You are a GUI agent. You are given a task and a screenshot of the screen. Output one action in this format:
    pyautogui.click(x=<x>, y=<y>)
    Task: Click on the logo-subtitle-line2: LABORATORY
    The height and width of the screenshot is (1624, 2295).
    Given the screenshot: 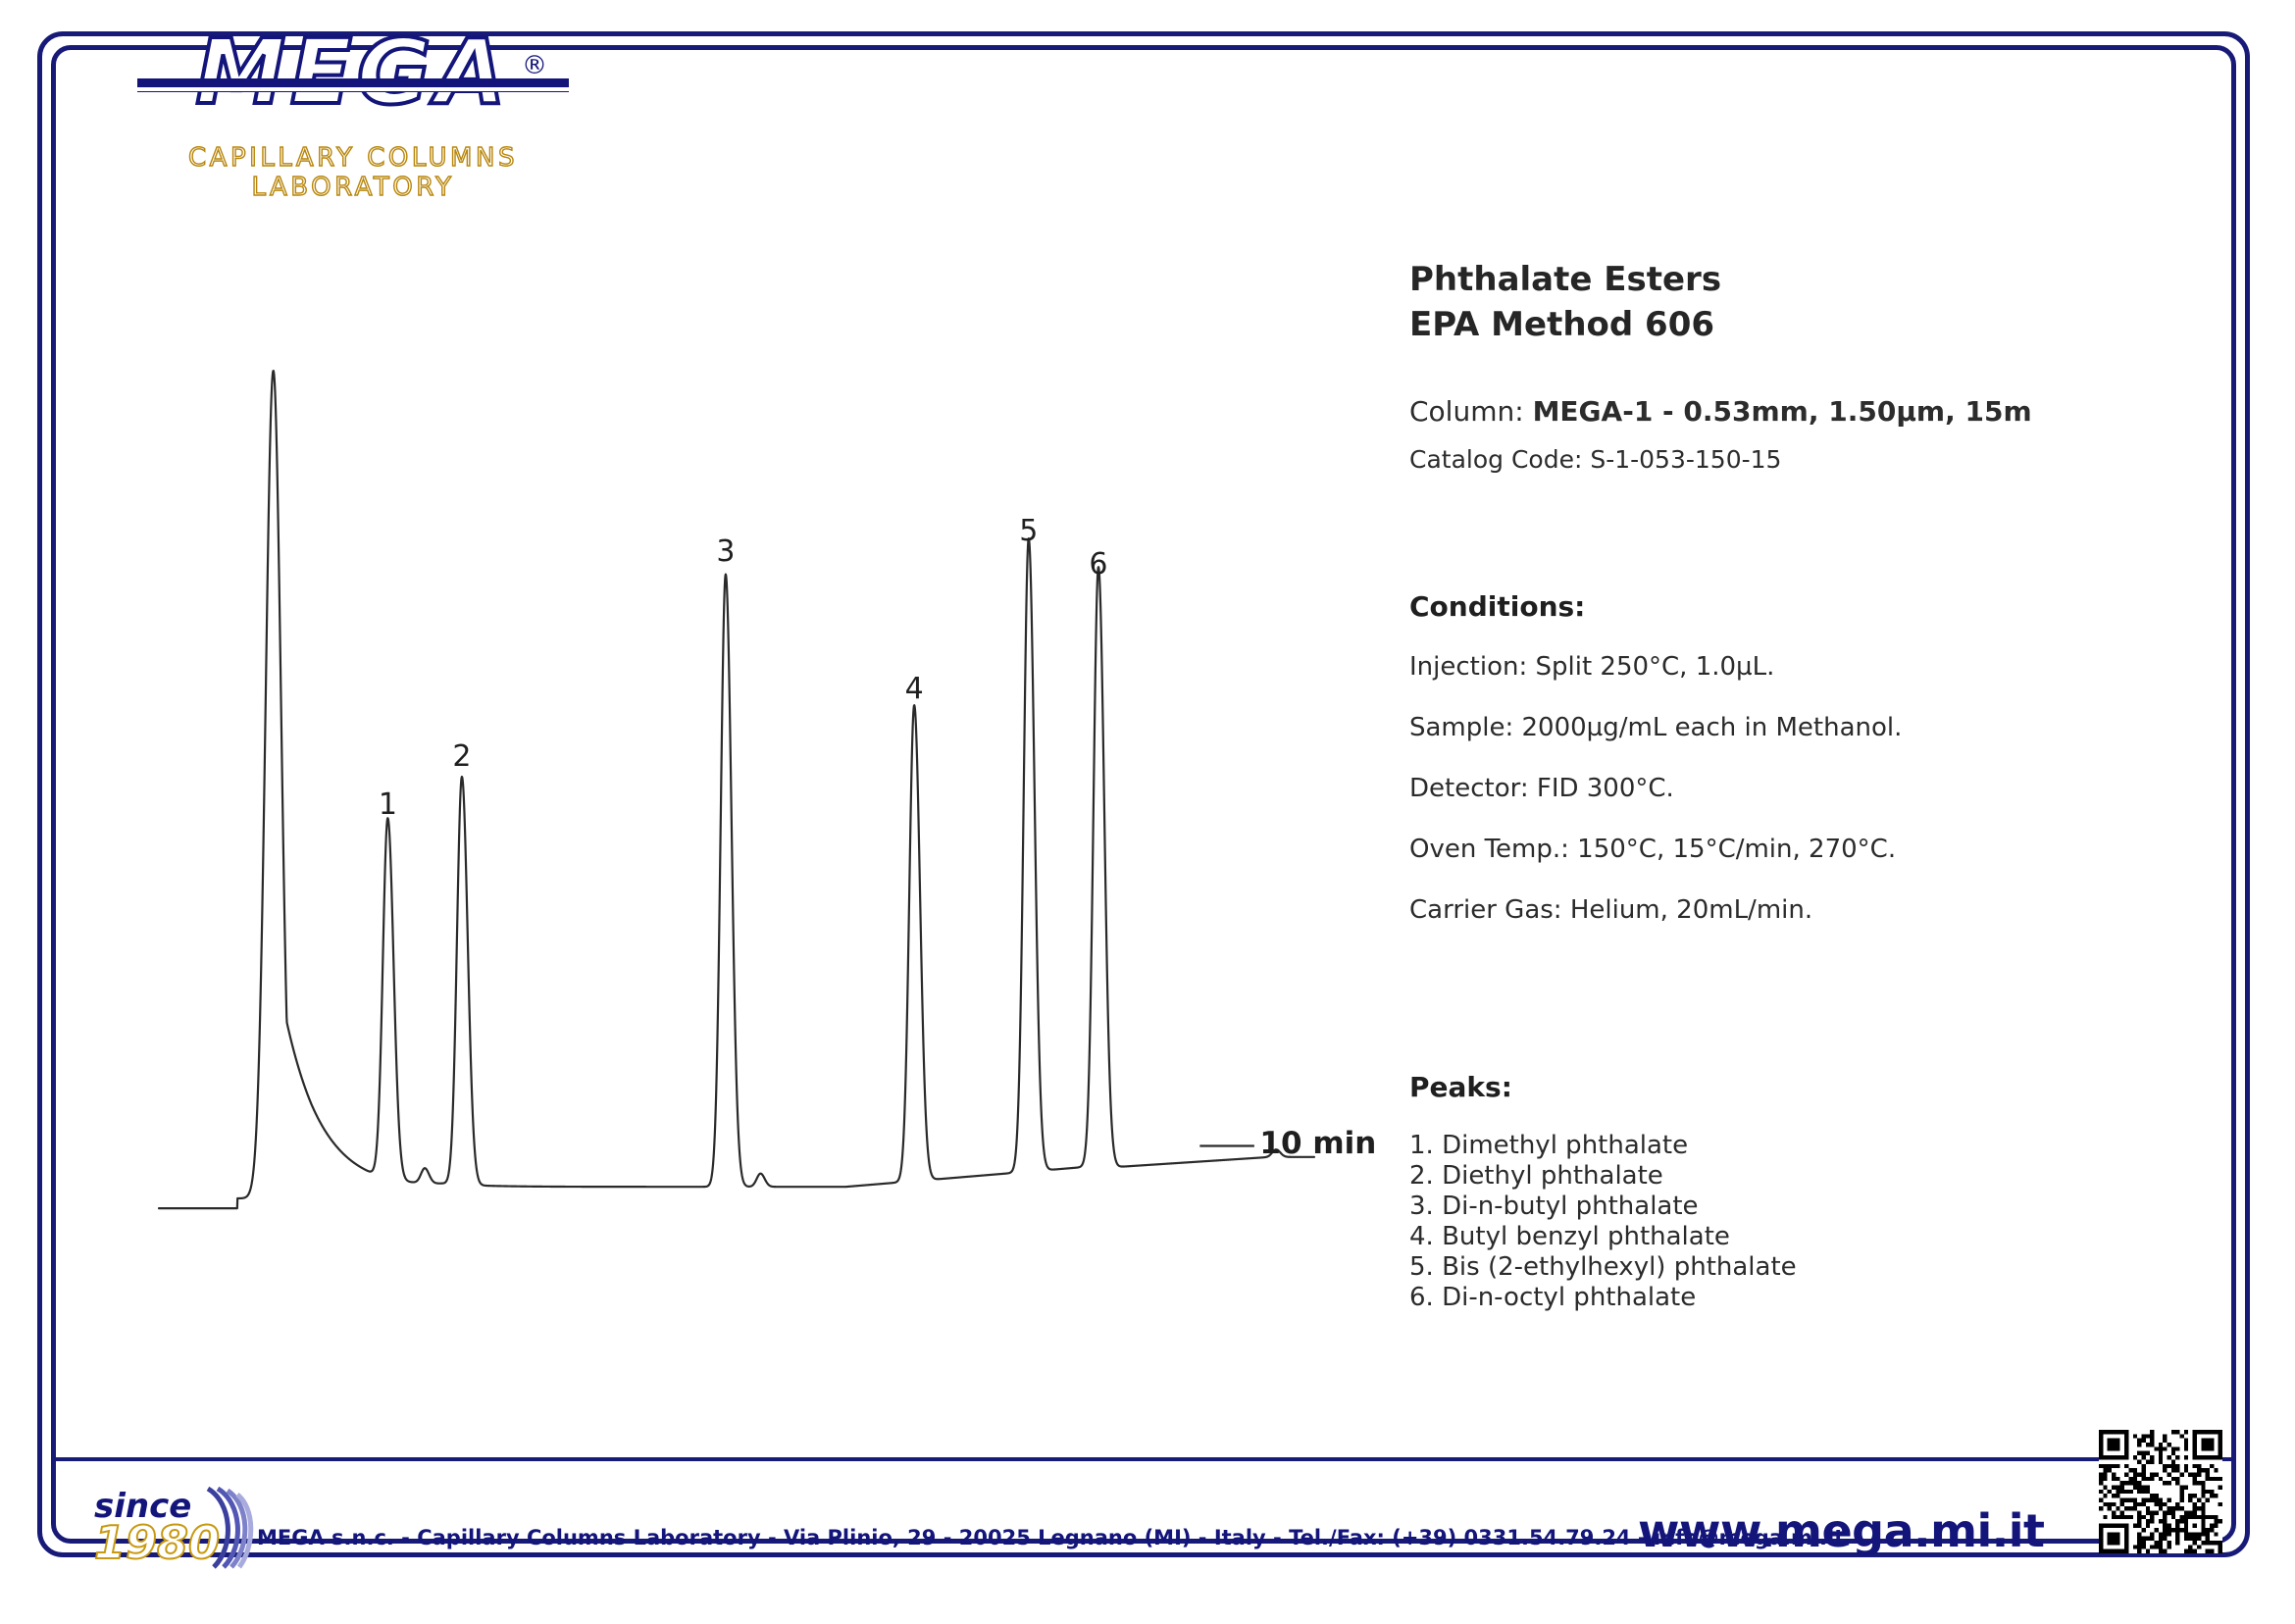 What is the action you would take?
    pyautogui.click(x=353, y=187)
    